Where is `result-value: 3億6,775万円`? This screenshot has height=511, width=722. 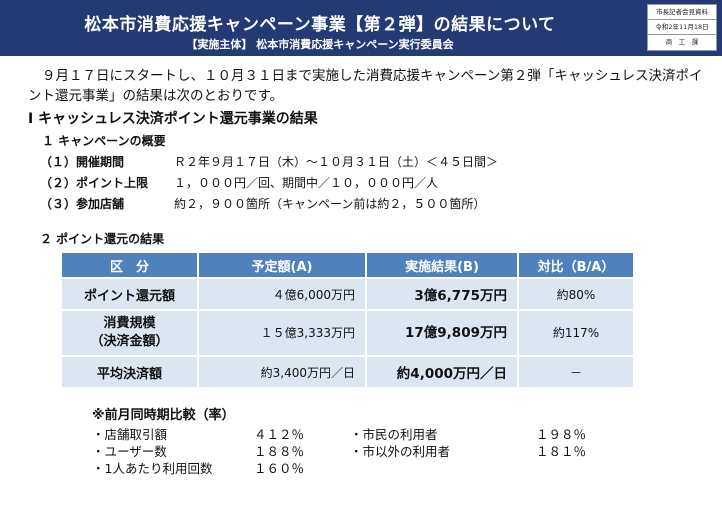
result-value: 3億6,775万円 is located at coordinates (442, 294).